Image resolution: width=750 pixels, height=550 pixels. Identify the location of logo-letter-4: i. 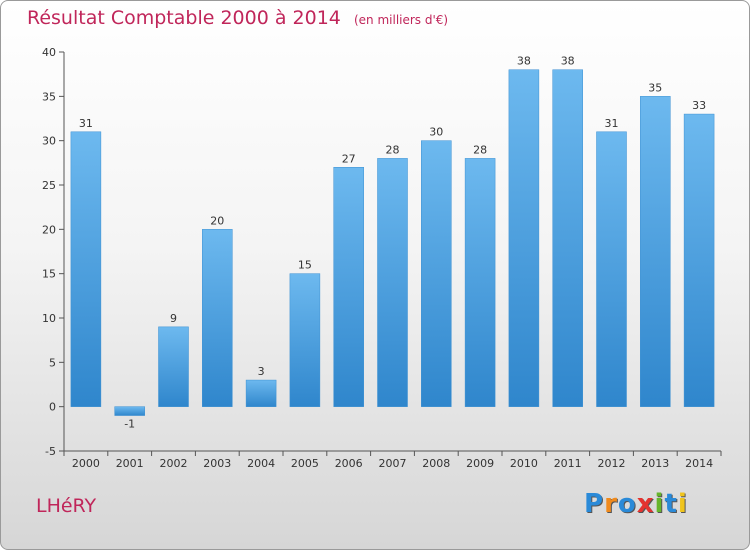
(659, 504).